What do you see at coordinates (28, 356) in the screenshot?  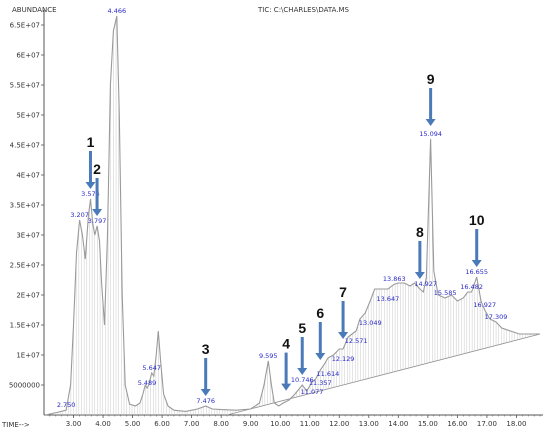 I see `y-tick-label: 1E+07` at bounding box center [28, 356].